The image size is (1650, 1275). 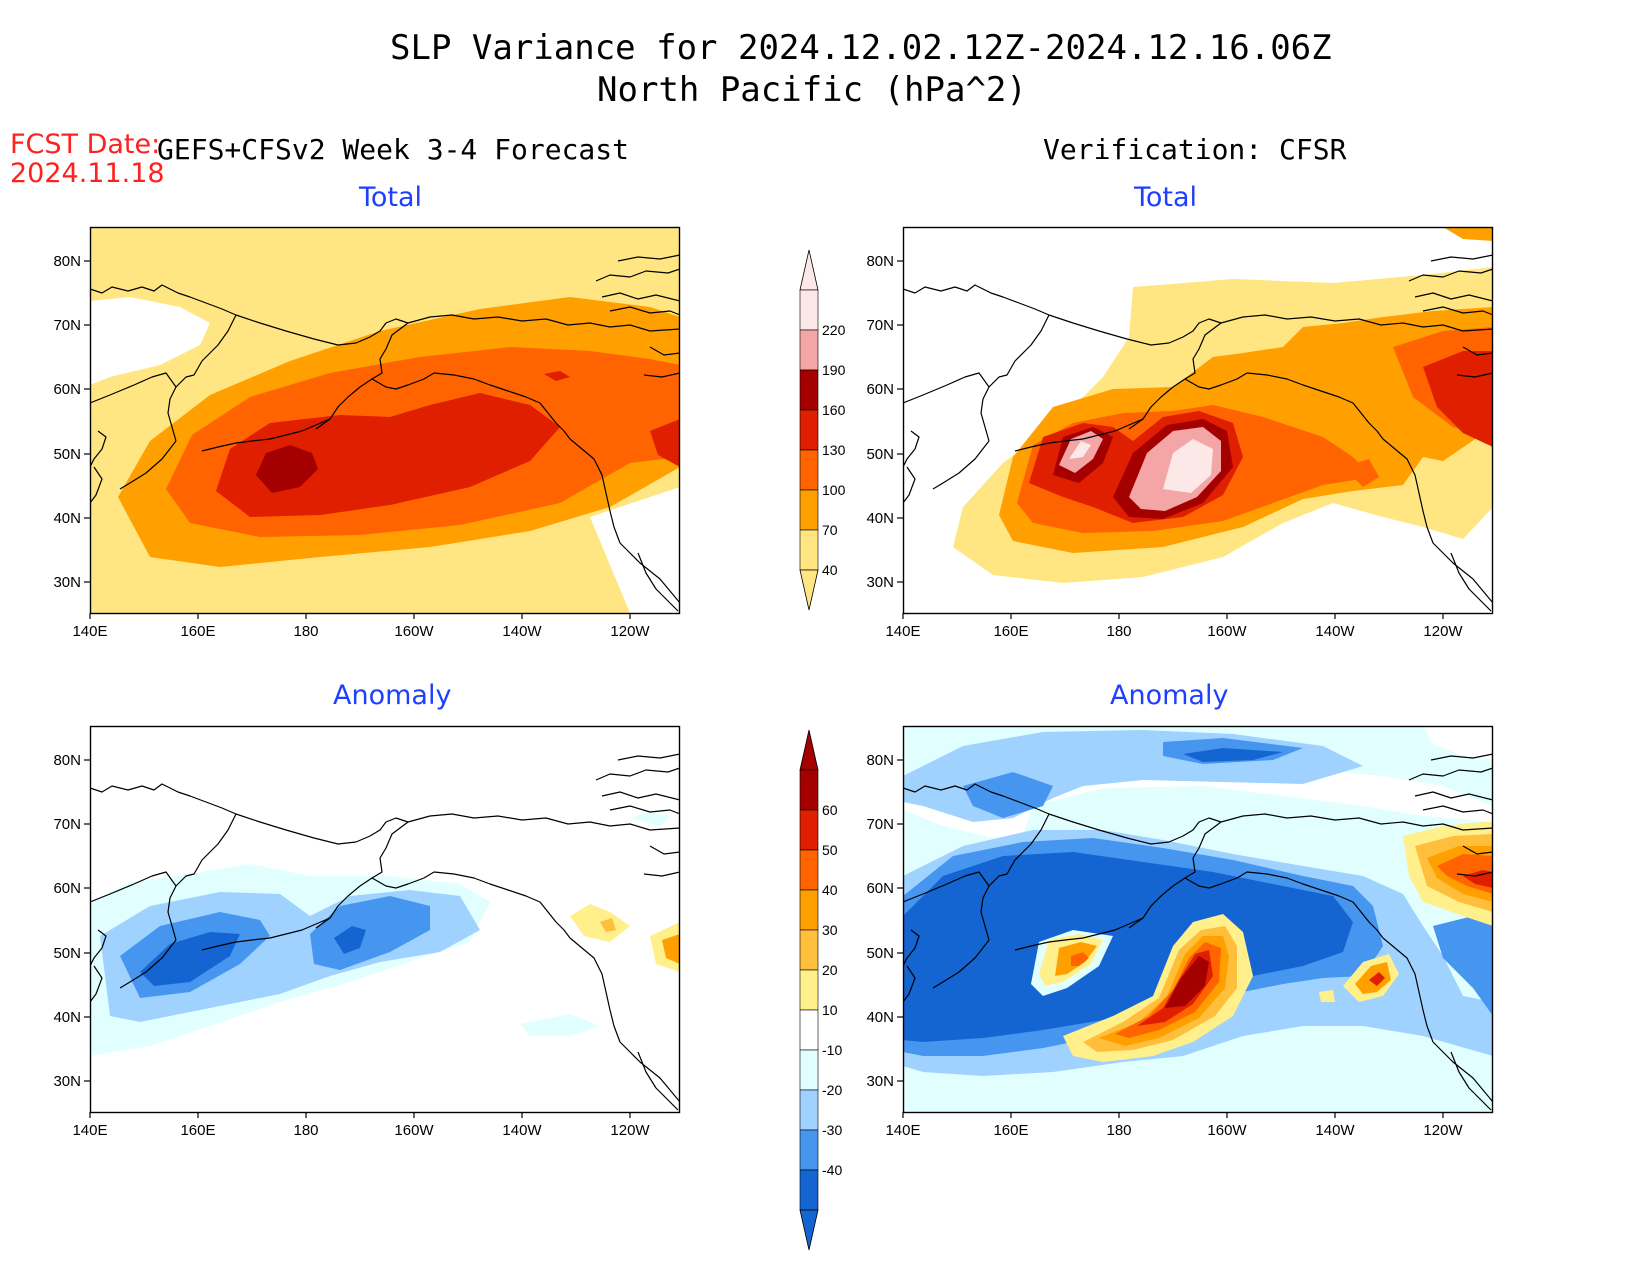 What do you see at coordinates (560, 1025) in the screenshot?
I see `fill-minus10-small` at bounding box center [560, 1025].